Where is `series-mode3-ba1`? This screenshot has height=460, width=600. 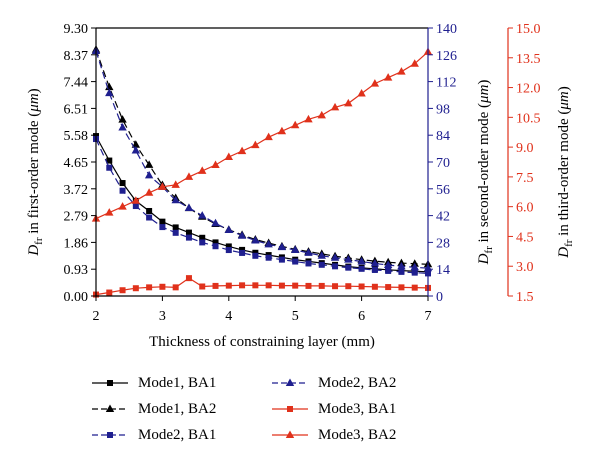
series-mode3-ba1 is located at coordinates (262, 286).